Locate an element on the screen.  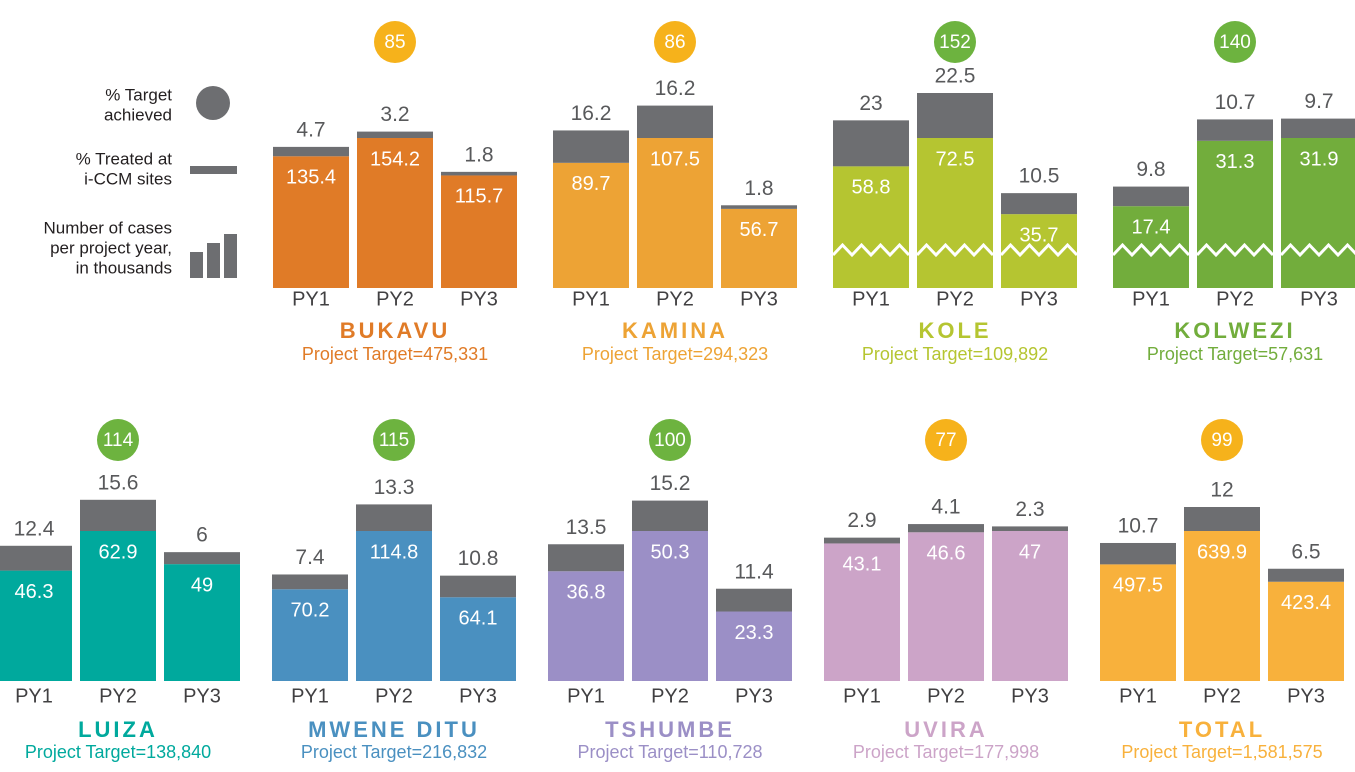
panel-title: KOLWEZI is located at coordinates (1234, 330).